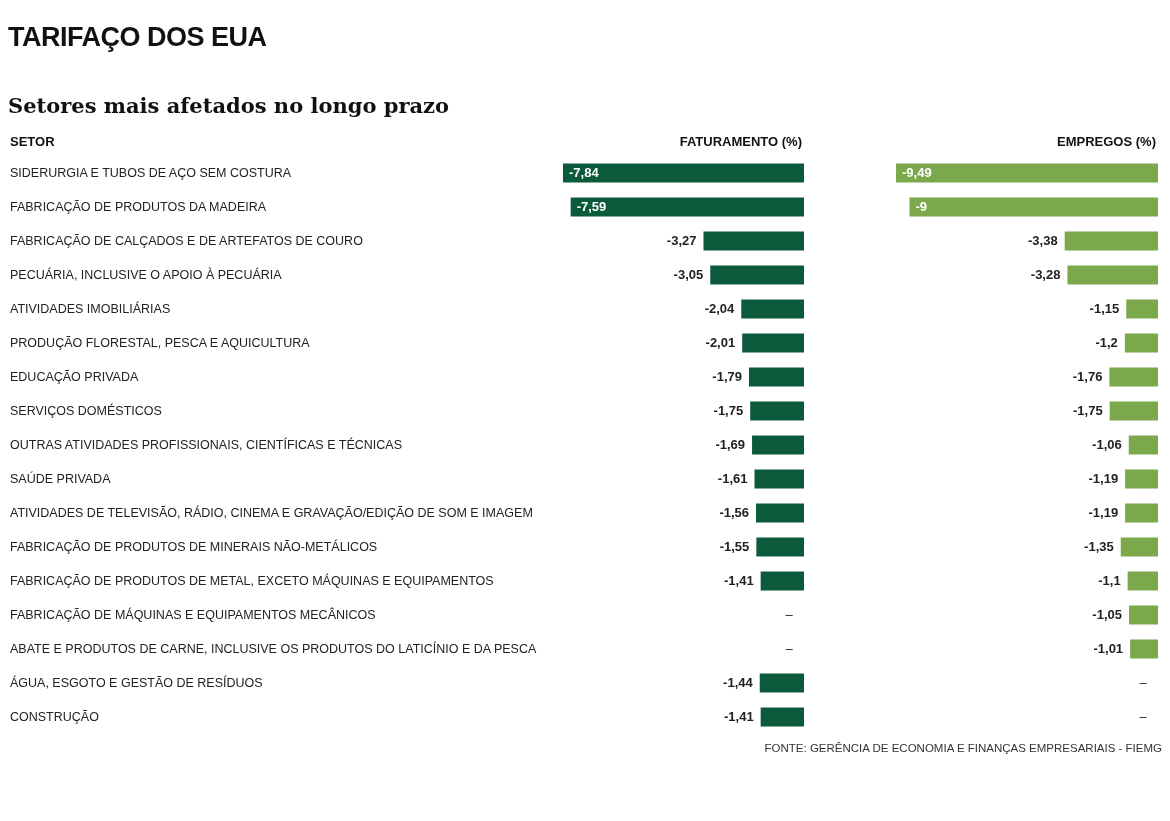  Describe the element at coordinates (732, 479) in the screenshot. I see `data-label: -1,61` at that location.